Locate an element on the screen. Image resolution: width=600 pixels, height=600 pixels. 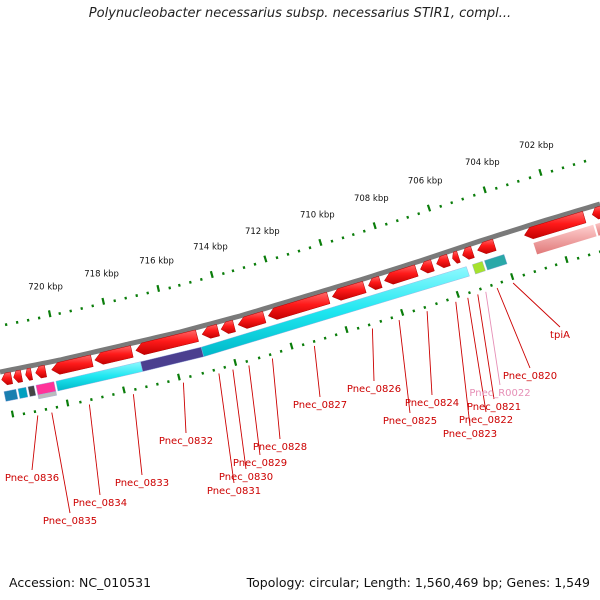
scale-label: 714 kbp is located at coordinates (210, 247).